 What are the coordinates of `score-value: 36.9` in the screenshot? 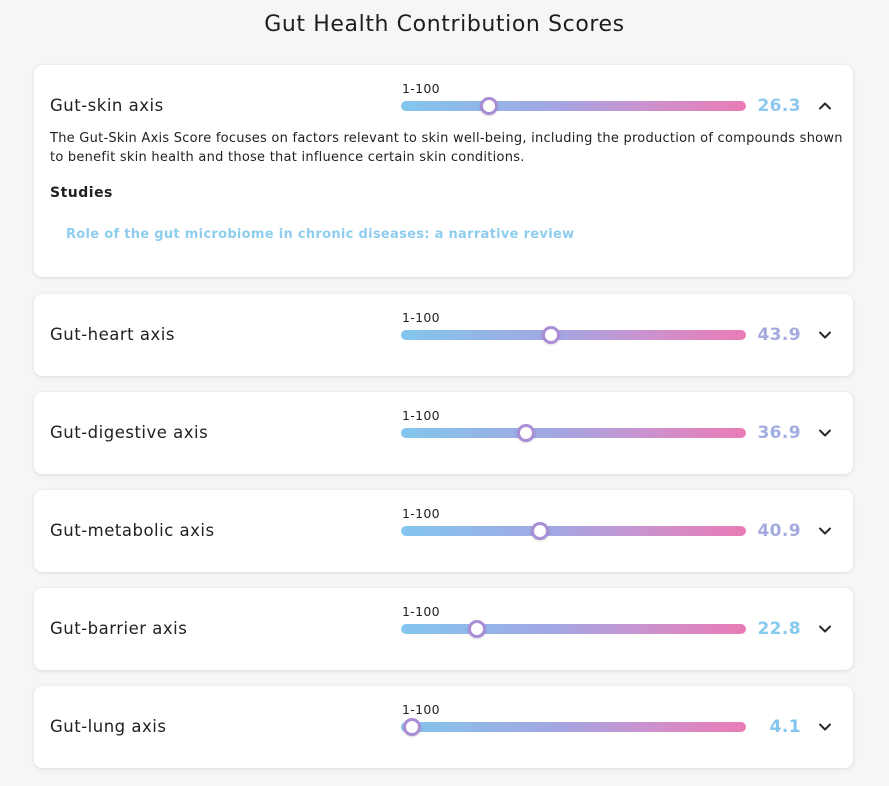 It's located at (779, 433).